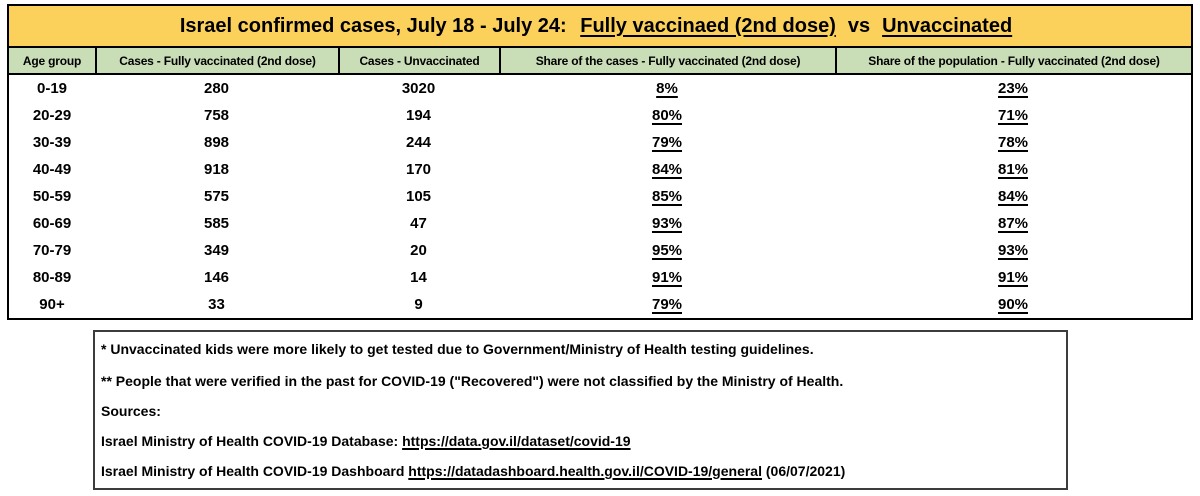 The image size is (1200, 496). I want to click on value-cell: 9, so click(418, 304).